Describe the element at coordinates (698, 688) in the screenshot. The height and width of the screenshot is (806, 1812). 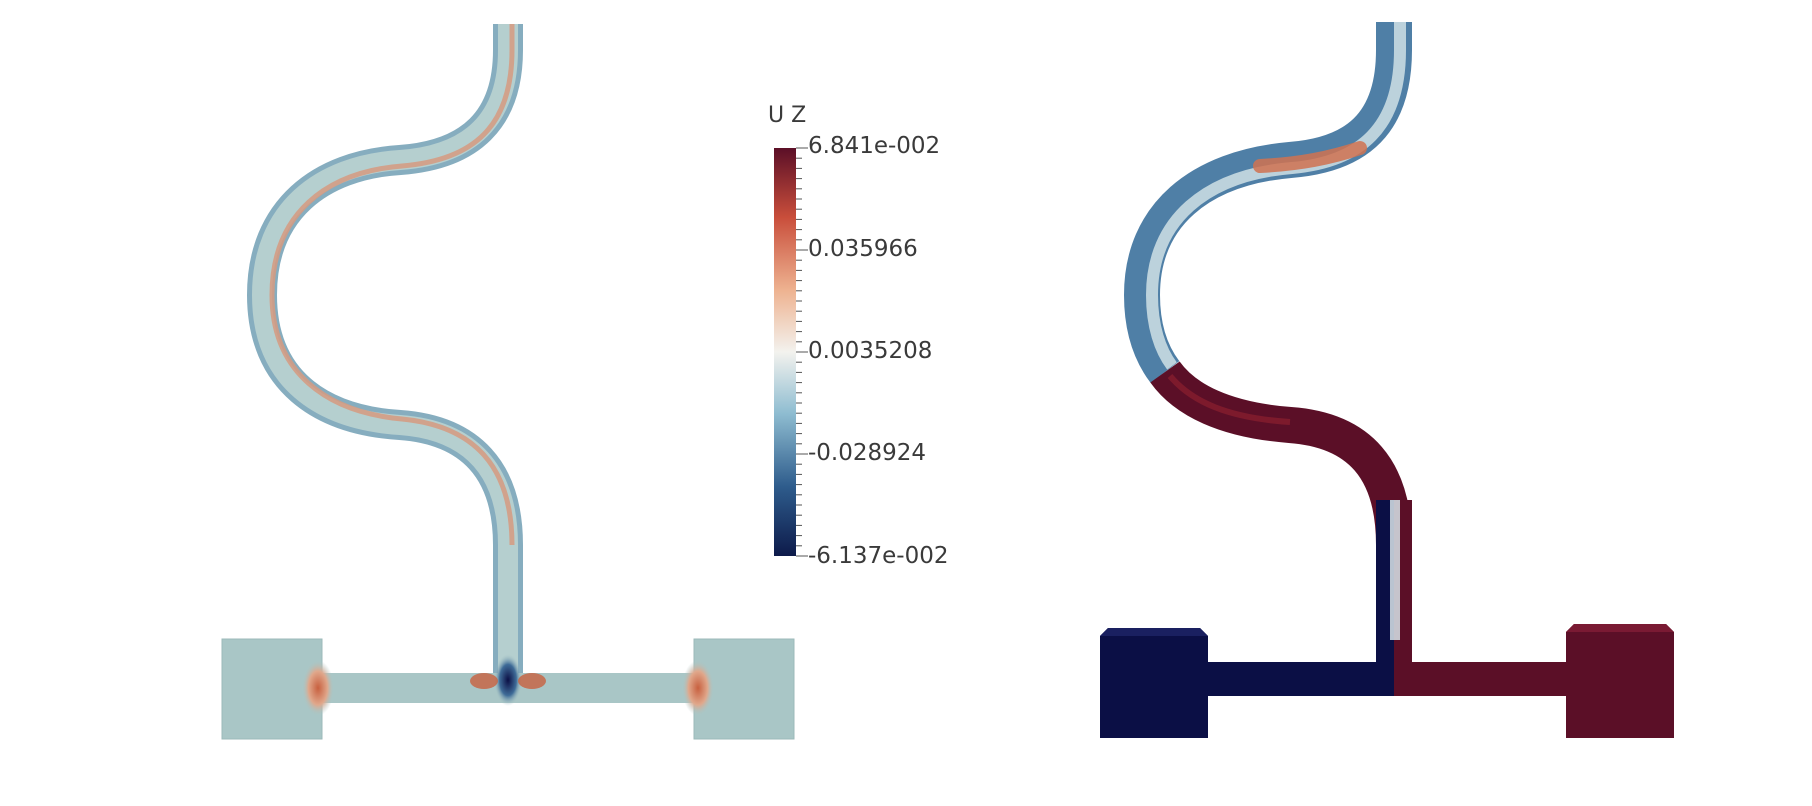
I see `left-junction-spot-right` at that location.